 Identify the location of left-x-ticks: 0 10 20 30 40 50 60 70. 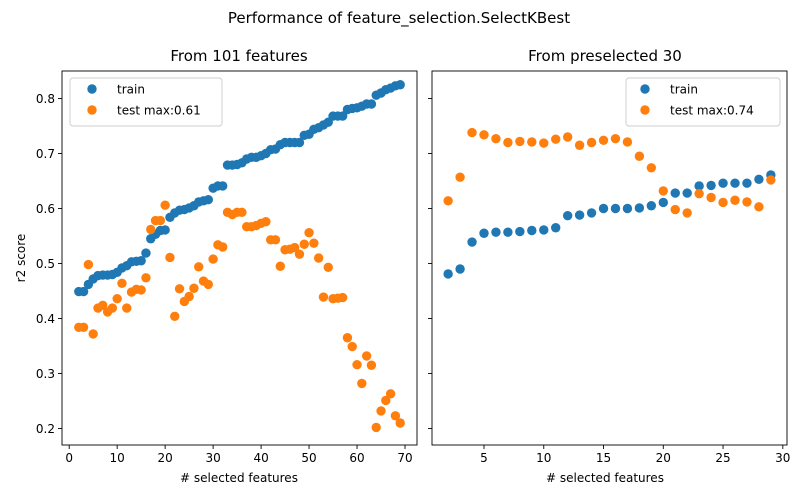
(239, 455).